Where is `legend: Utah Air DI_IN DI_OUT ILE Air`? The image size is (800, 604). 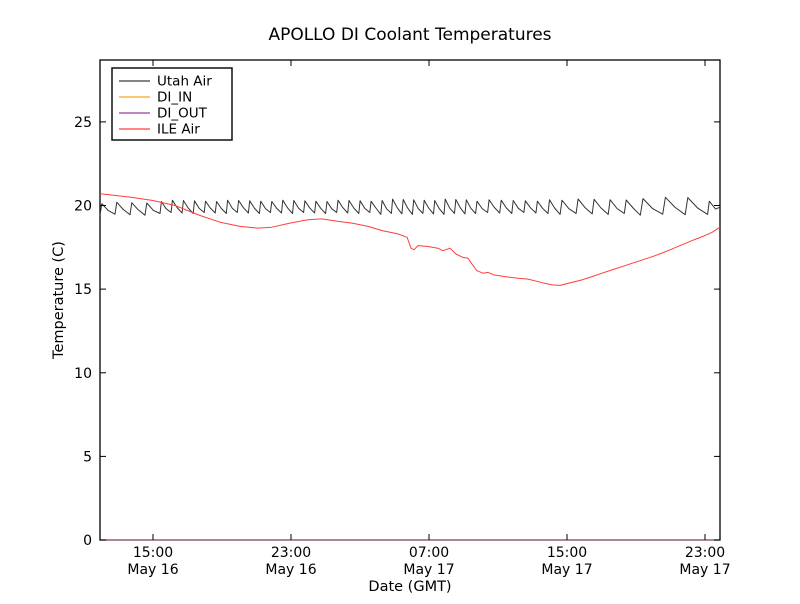
legend: Utah Air DI_IN DI_OUT ILE Air is located at coordinates (172, 104).